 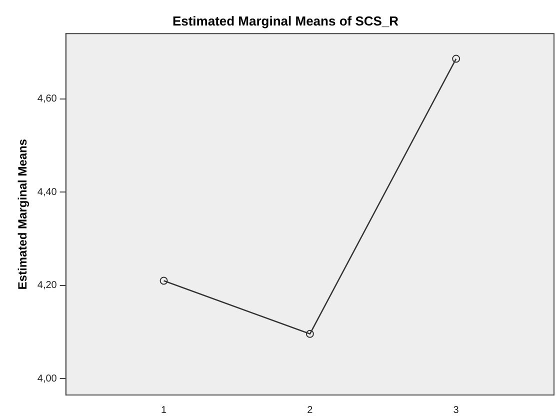 I want to click on chart-title: Estimated Marginal Means of SCS_R, so click(x=286, y=20).